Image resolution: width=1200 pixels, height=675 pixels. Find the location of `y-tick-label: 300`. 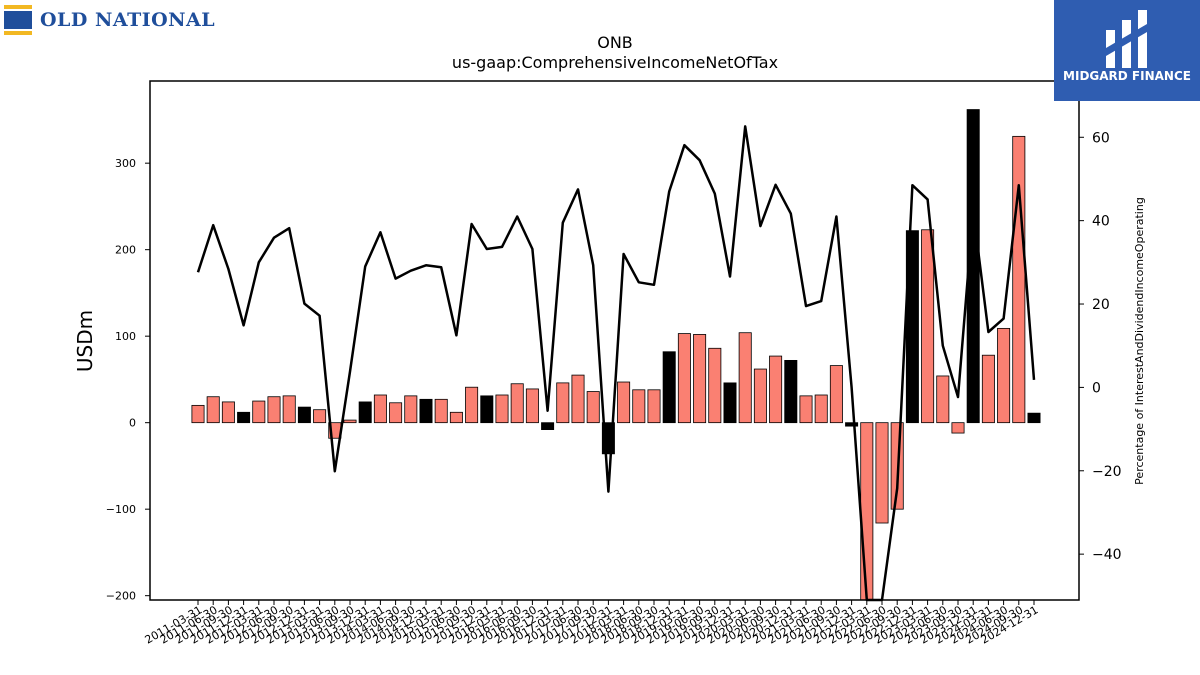

y-tick-label: 300 is located at coordinates (125, 163).